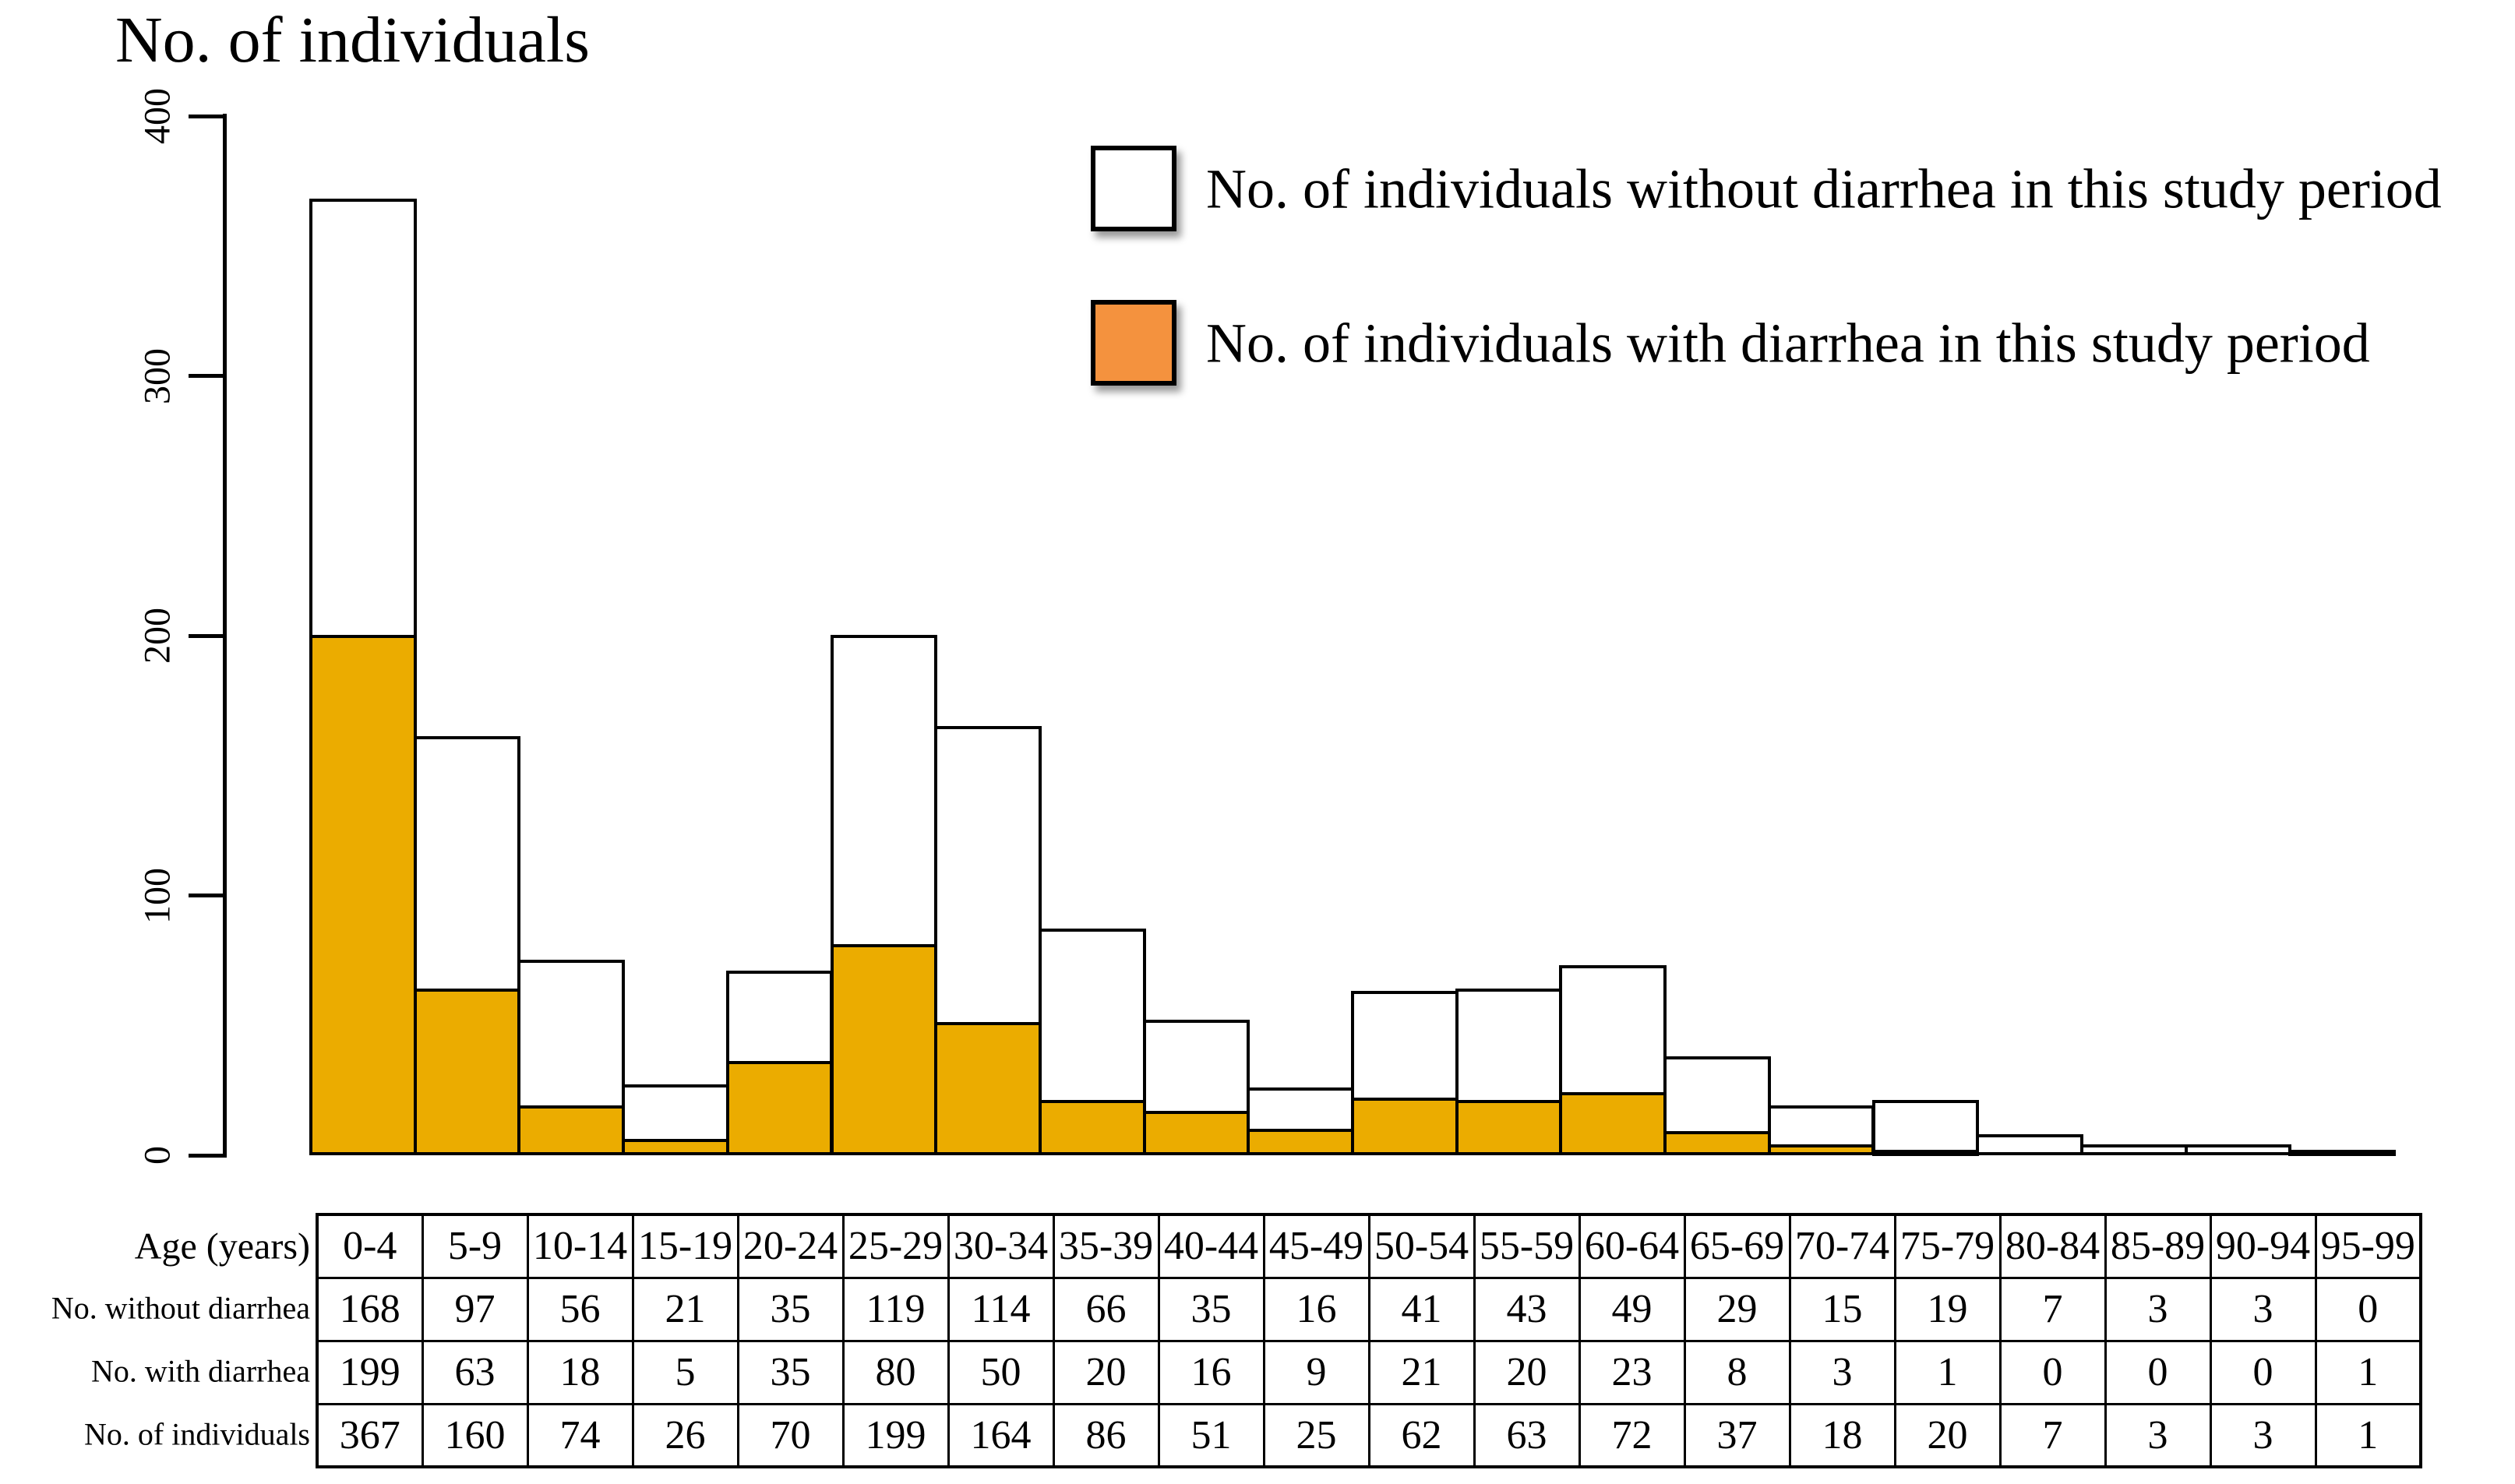 Image resolution: width=2515 pixels, height=1484 pixels. I want to click on cell-r2-20-24: 35, so click(790, 1372).